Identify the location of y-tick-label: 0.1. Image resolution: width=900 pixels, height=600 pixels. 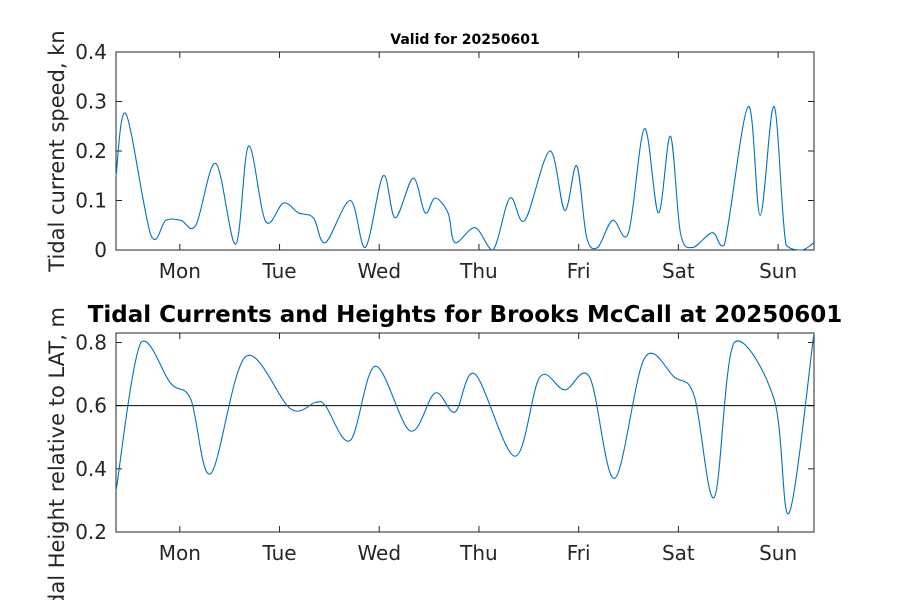
(91, 201).